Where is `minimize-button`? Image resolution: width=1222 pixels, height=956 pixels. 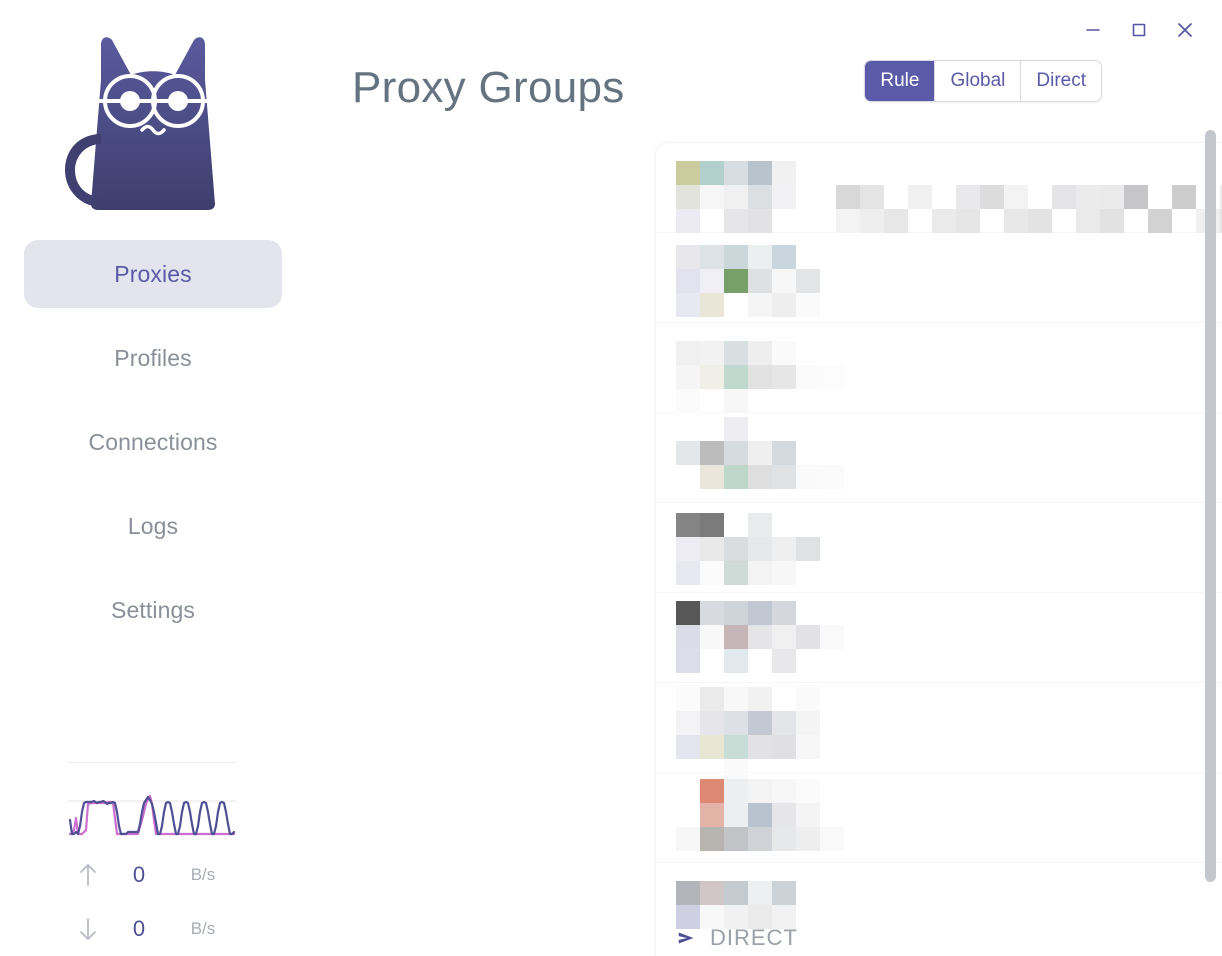
minimize-button is located at coordinates (1093, 30).